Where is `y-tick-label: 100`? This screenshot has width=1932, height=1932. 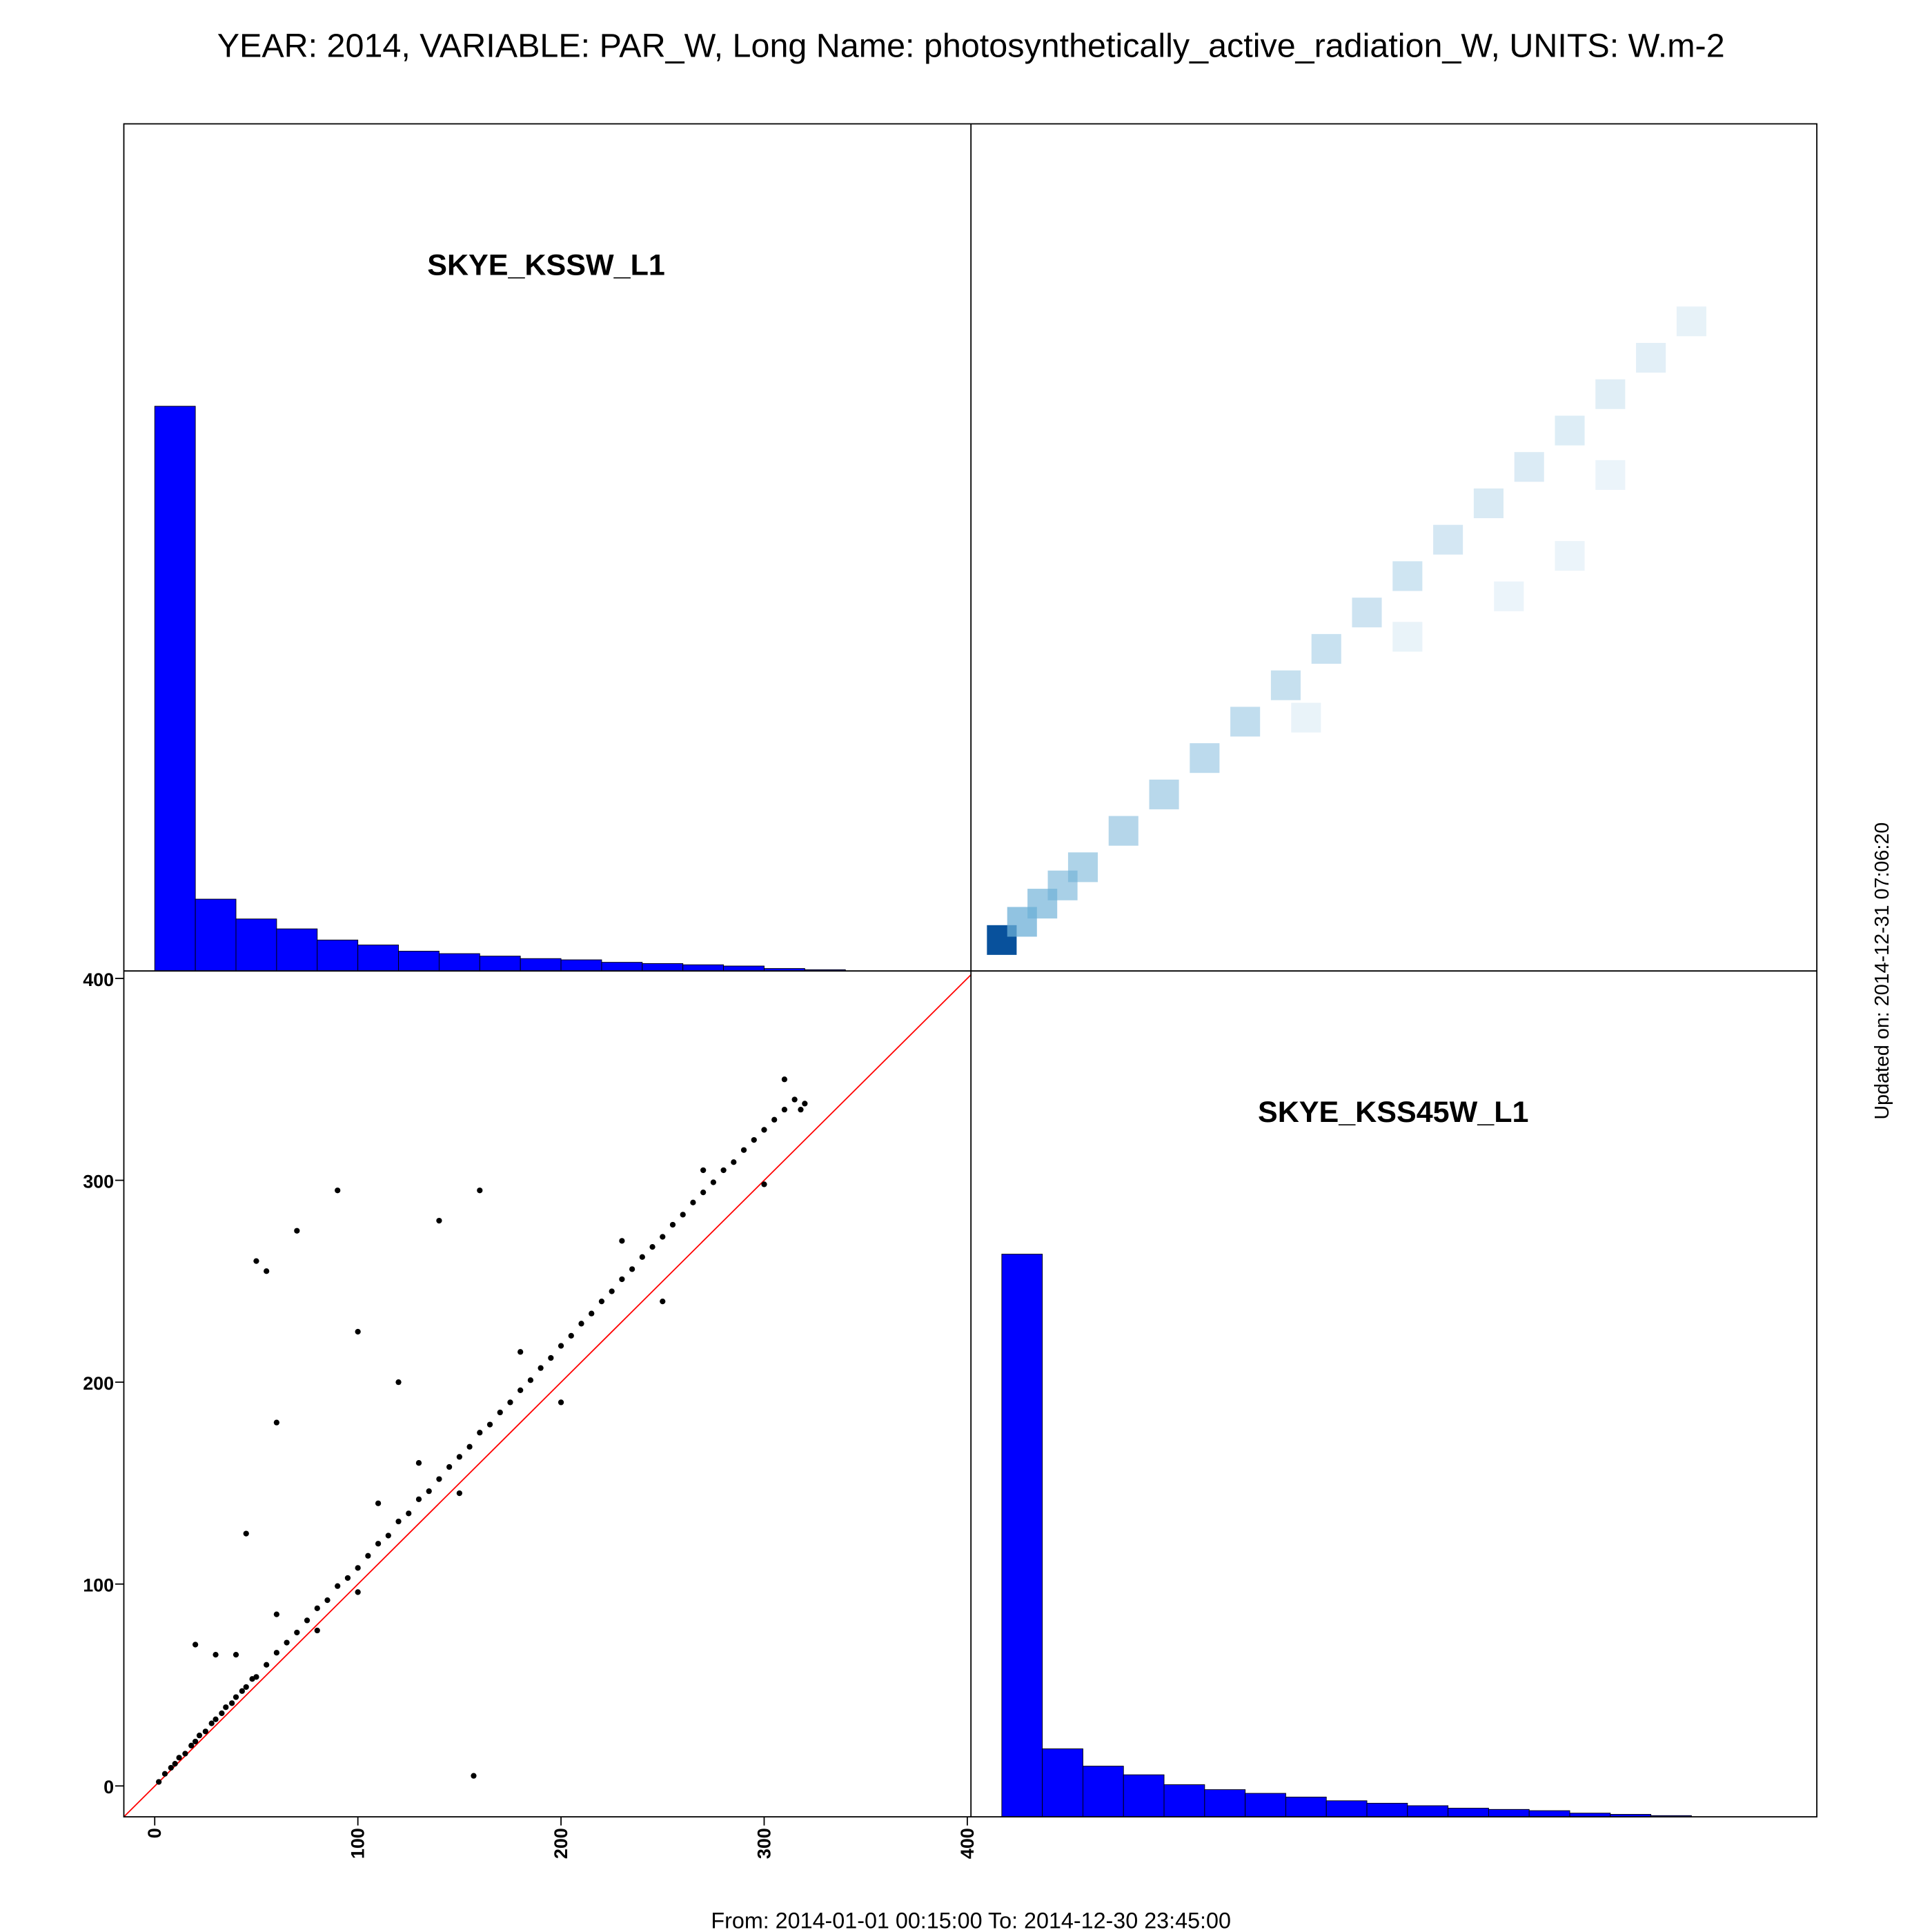
y-tick-label: 100 is located at coordinates (98, 1585).